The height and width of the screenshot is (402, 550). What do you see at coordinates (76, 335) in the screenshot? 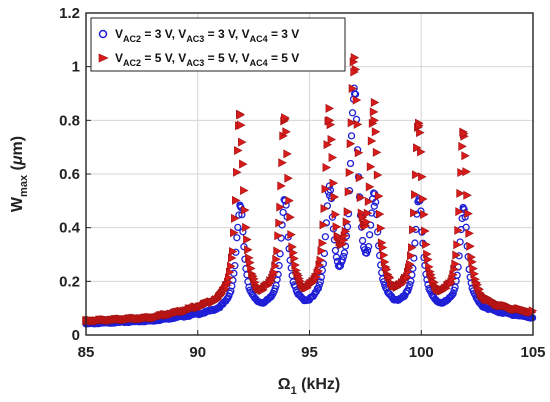
I see `y-tick-label: 0` at bounding box center [76, 335].